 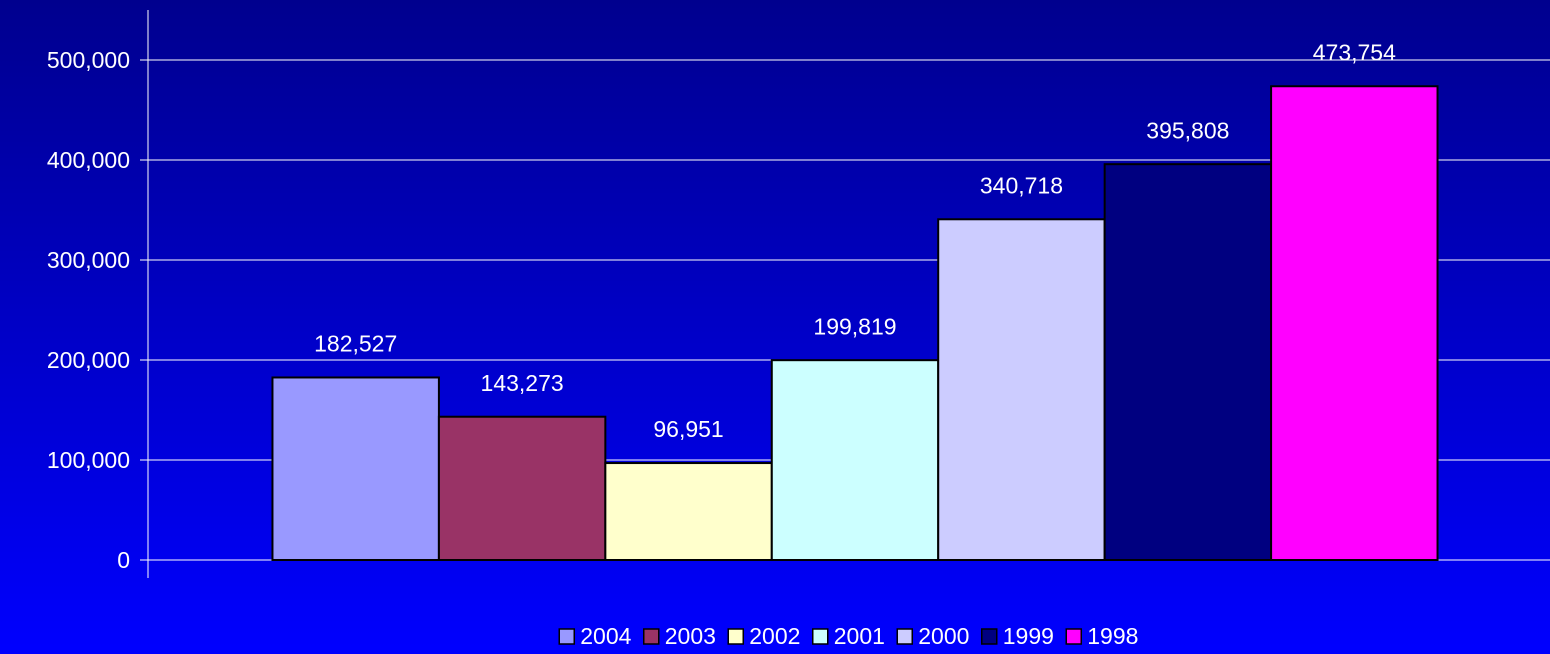 What do you see at coordinates (854, 326) in the screenshot?
I see `value-label: 199,819` at bounding box center [854, 326].